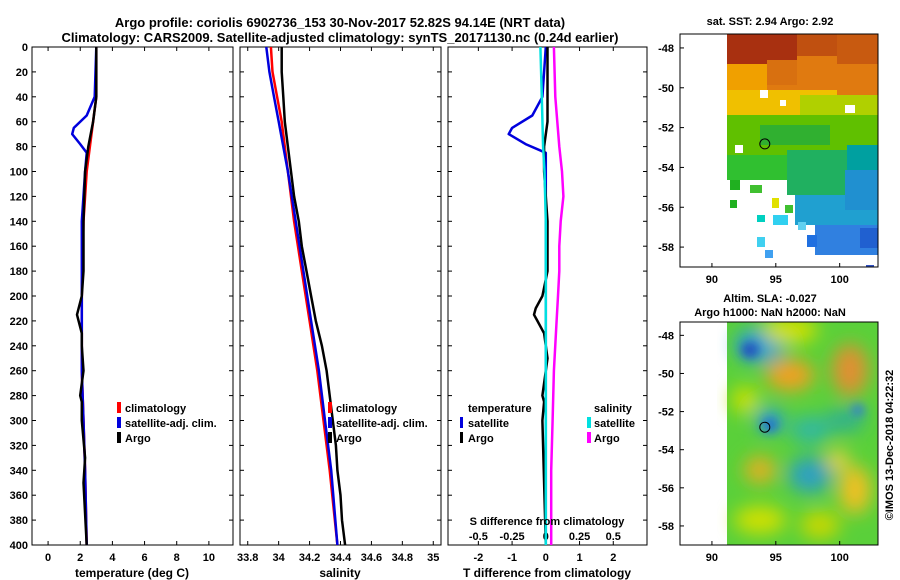 The width and height of the screenshot is (900, 580). Describe the element at coordinates (138, 439) in the screenshot. I see `temperature-legend-argo: Argo` at that location.